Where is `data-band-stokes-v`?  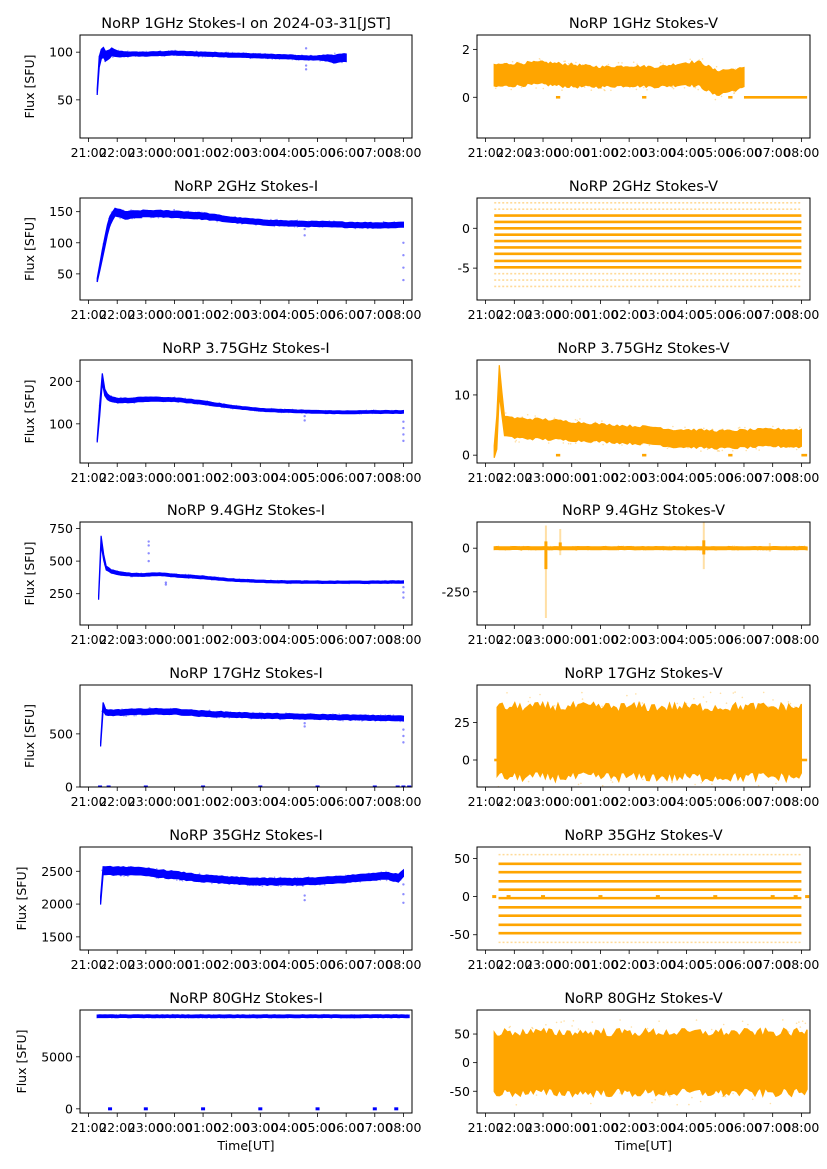 data-band-stokes-v is located at coordinates (650, 1063).